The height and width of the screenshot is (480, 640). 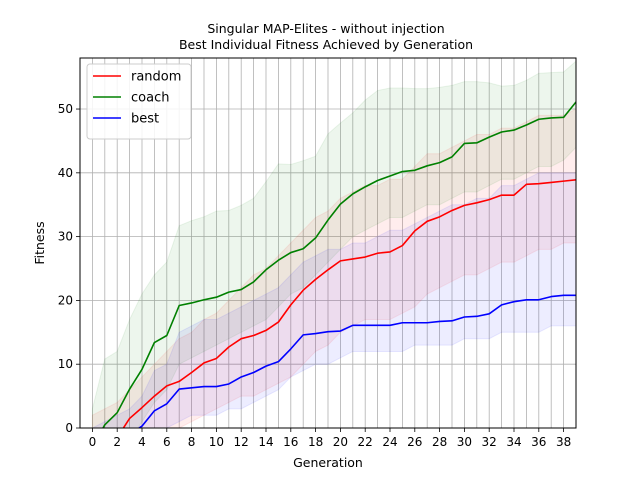 What do you see at coordinates (328, 462) in the screenshot?
I see `x-axis-label: Generation` at bounding box center [328, 462].